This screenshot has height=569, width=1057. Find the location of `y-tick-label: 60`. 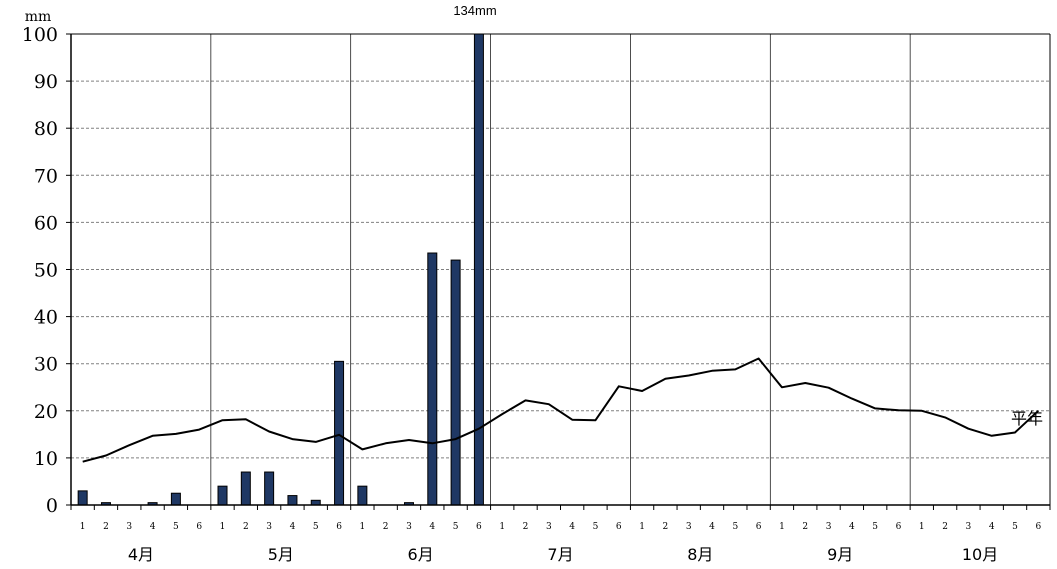

y-tick-label: 60 is located at coordinates (46, 223).